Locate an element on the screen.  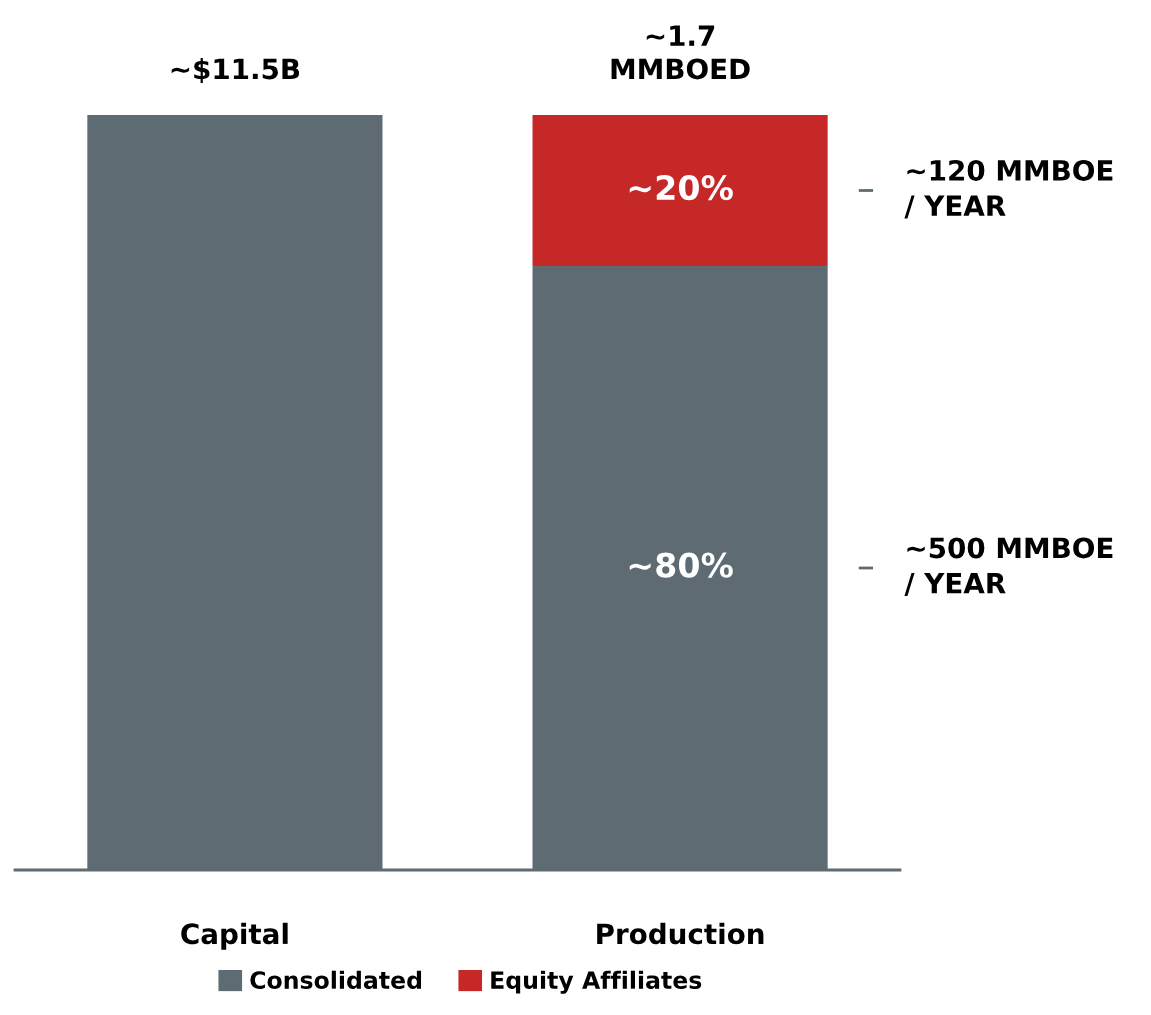
x-tick-label: Capital is located at coordinates (234, 936).